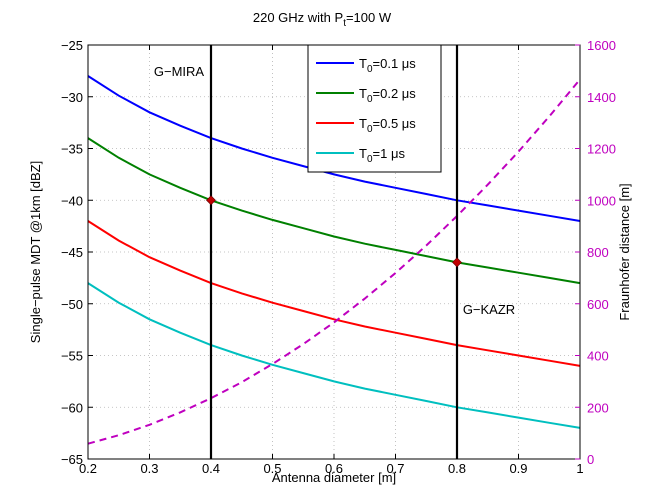 Image resolution: width=646 pixels, height=488 pixels. What do you see at coordinates (489, 309) in the screenshot?
I see `vertical-line-label-2: G−KAZR` at bounding box center [489, 309].